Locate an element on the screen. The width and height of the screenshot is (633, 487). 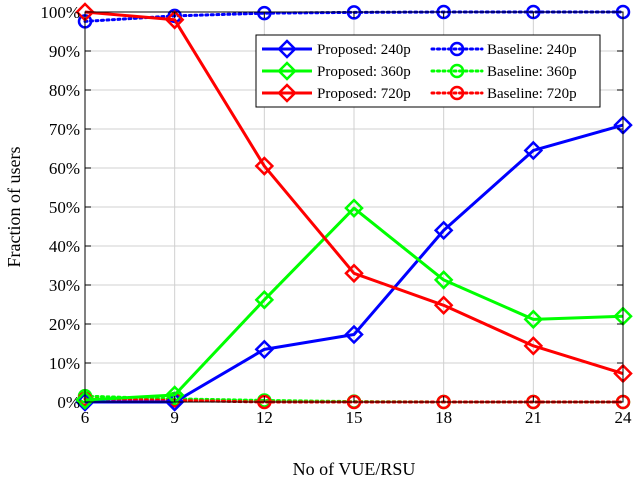
y-tick-label: 30% is located at coordinates (64, 285).